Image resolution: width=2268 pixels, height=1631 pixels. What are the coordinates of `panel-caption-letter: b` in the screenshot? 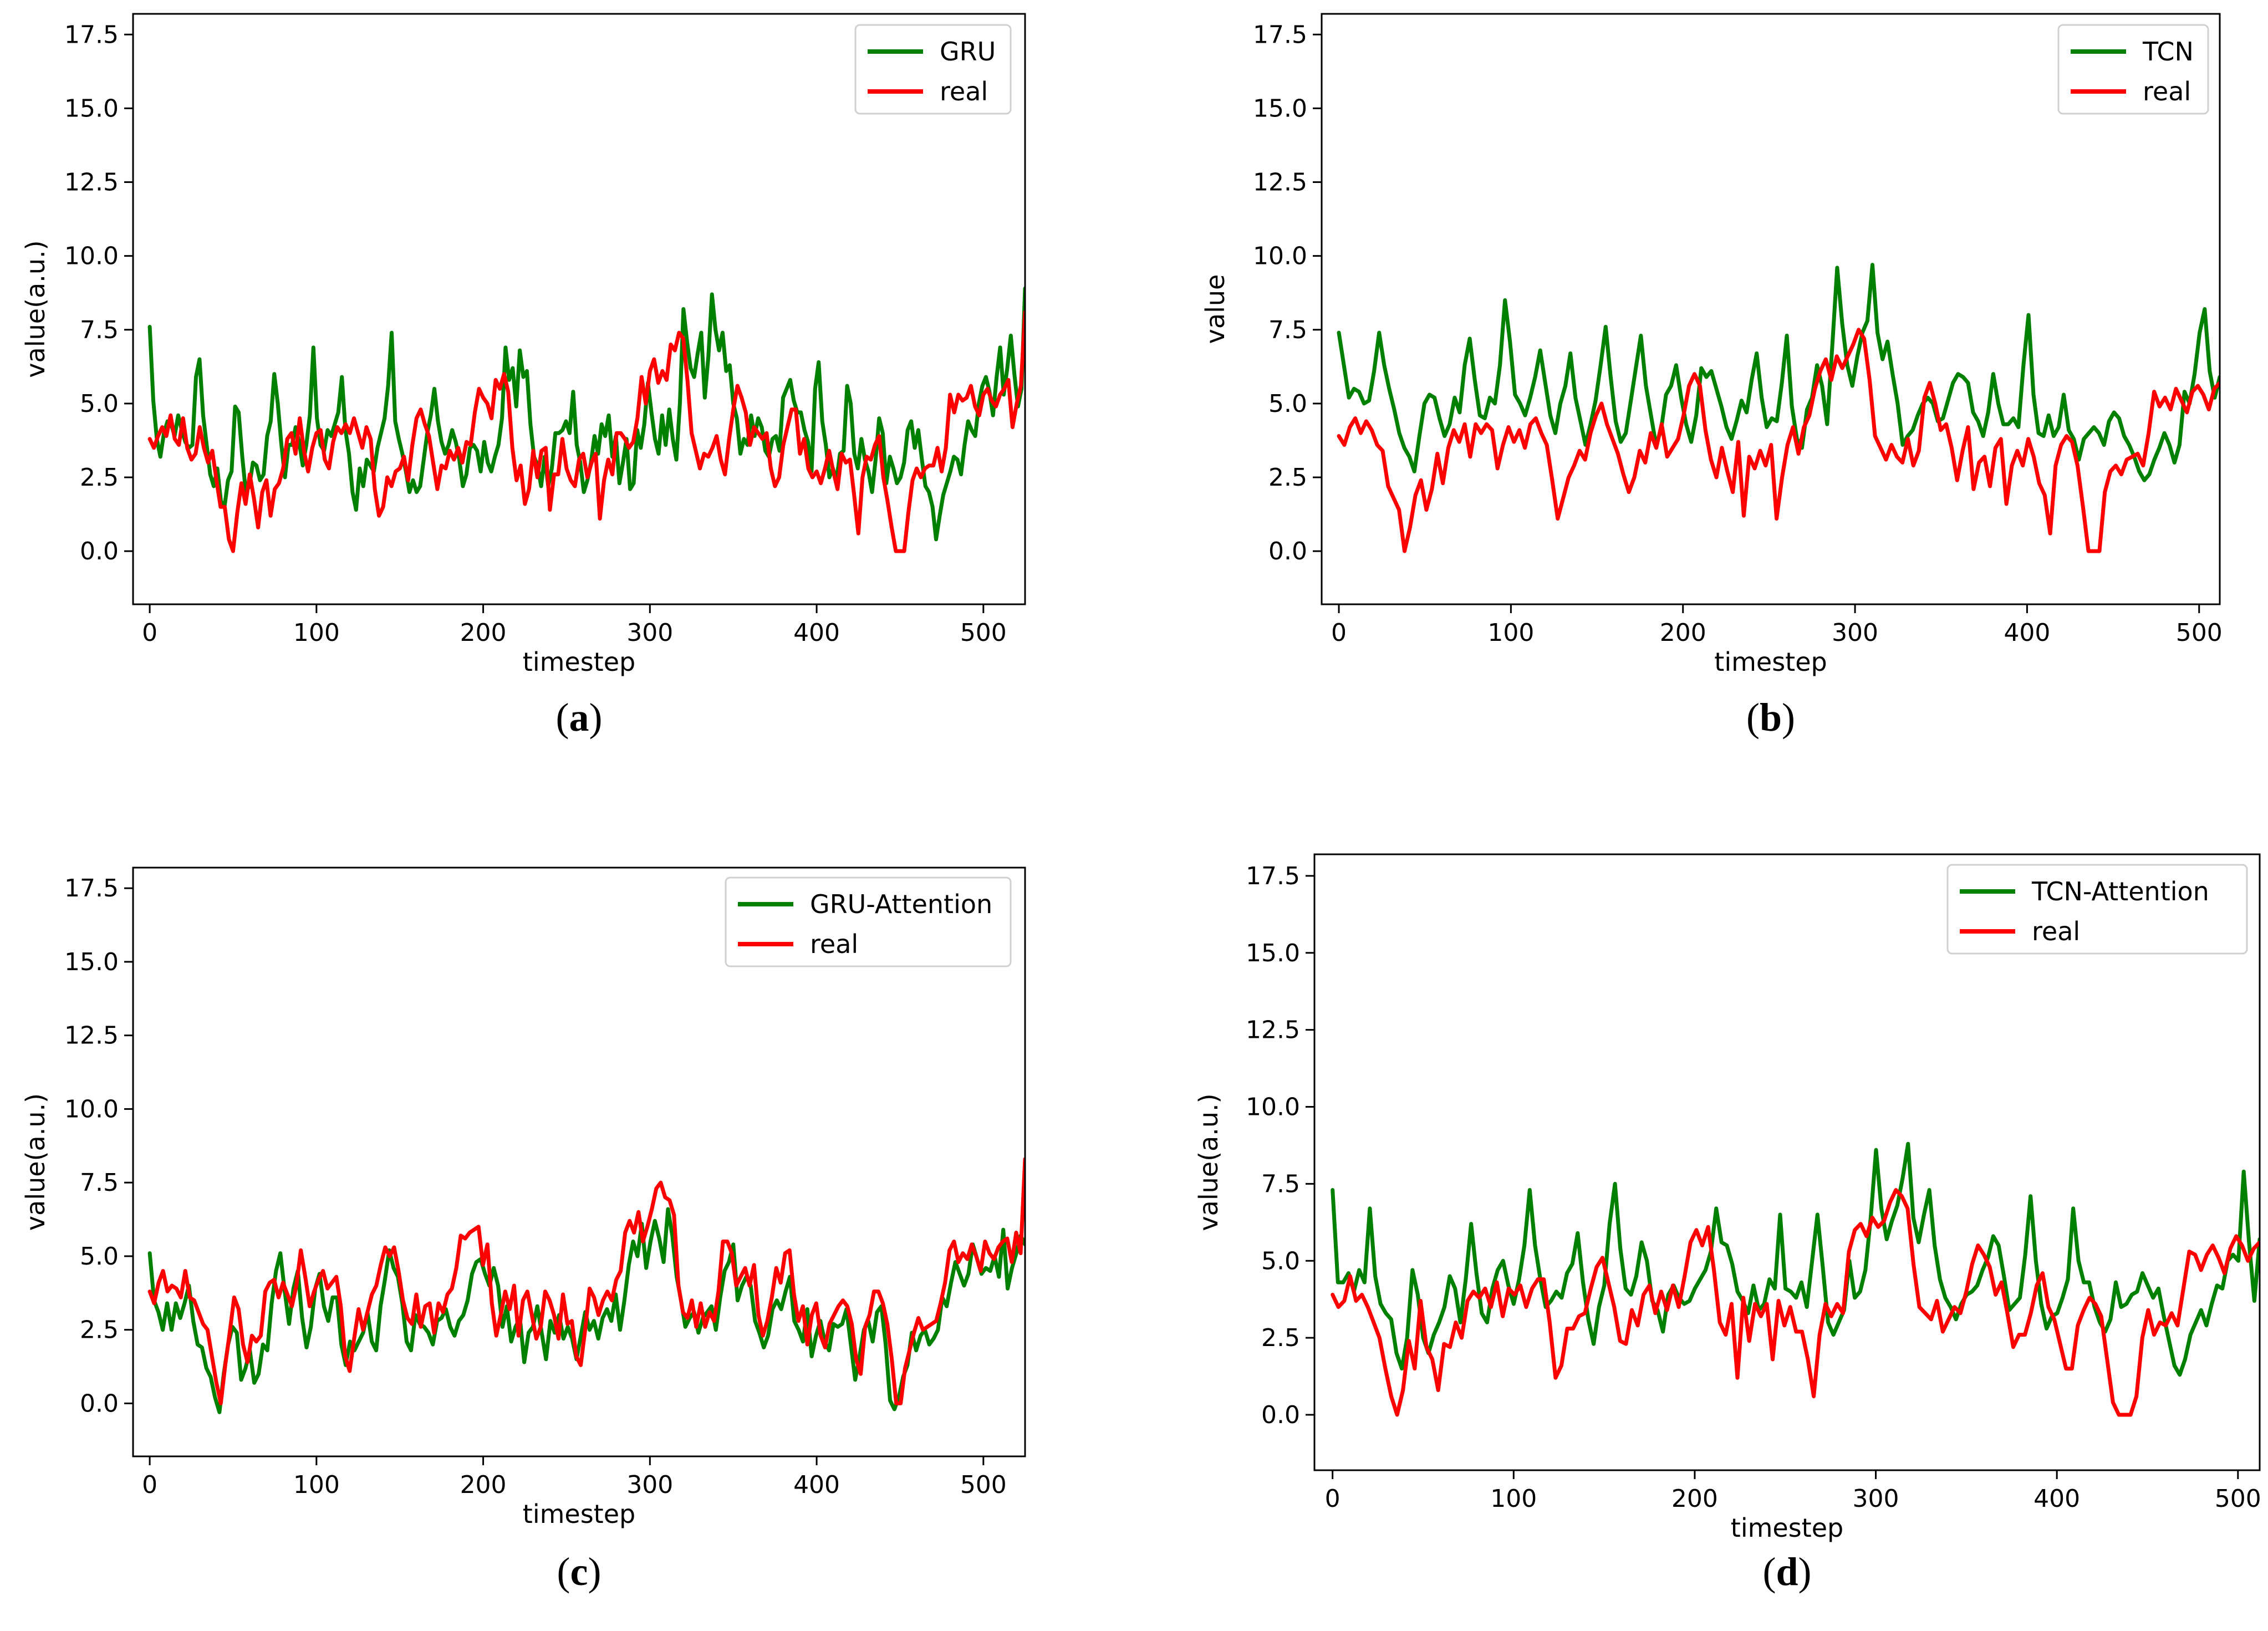 It's located at (1771, 717).